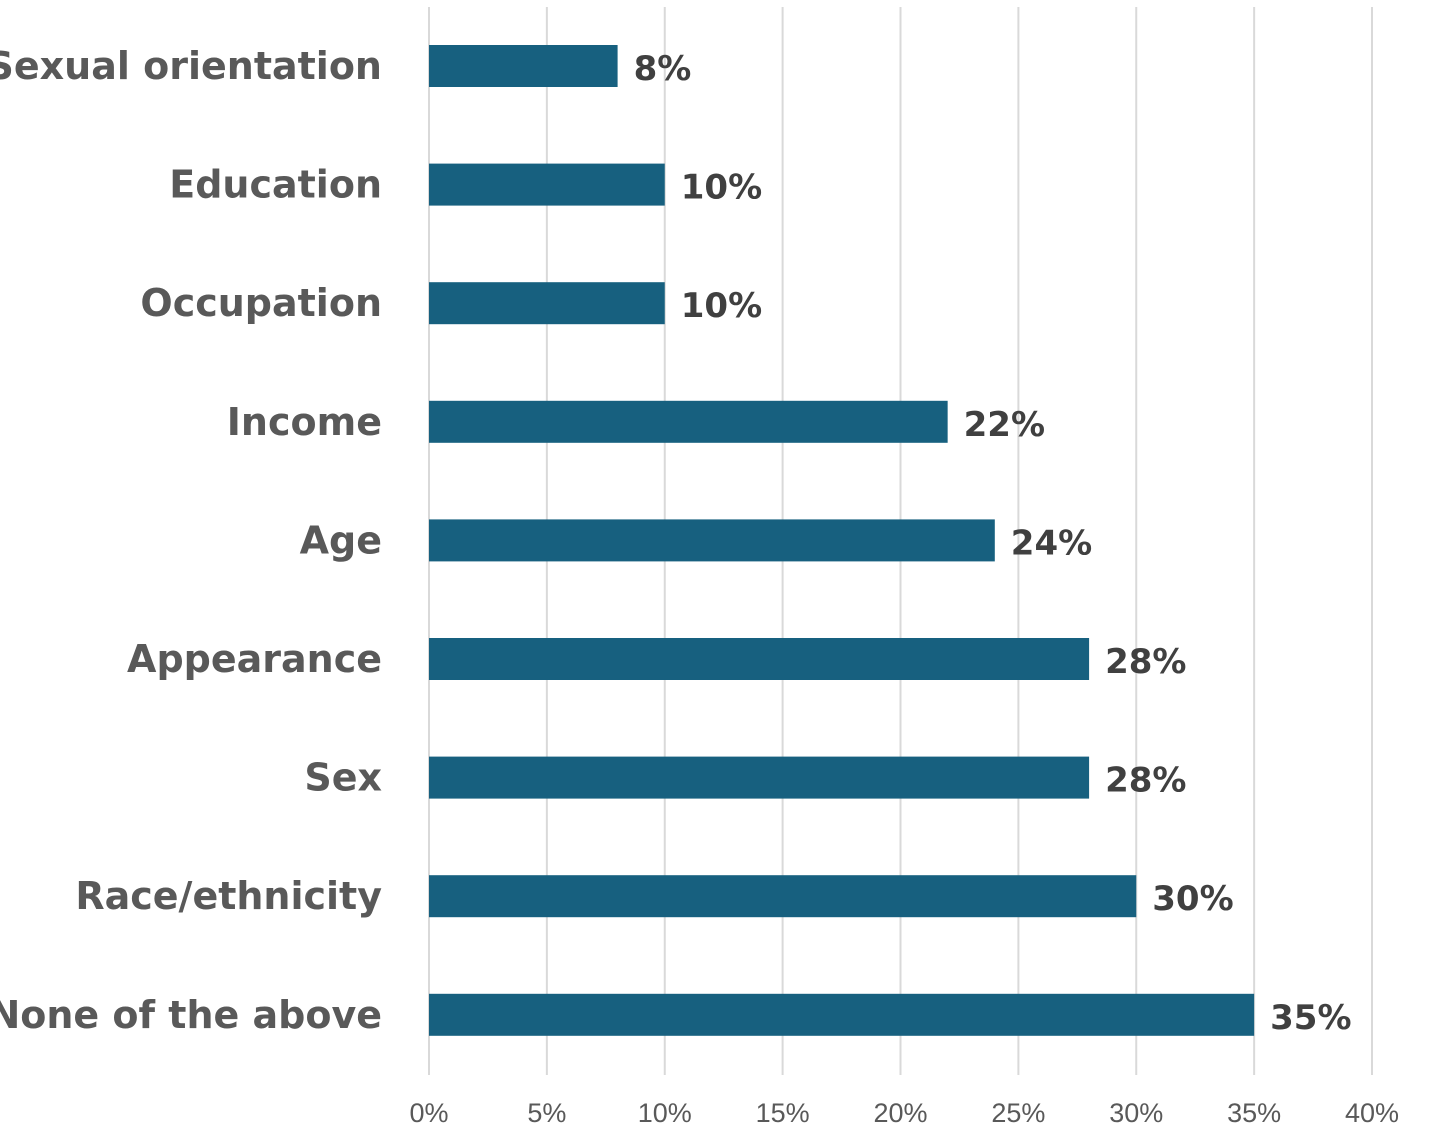 This screenshot has width=1430, height=1127. I want to click on x-axis-tick-labels: 0% 5% 10% 15% 20% 25% 30% 35% 40%, so click(904, 1112).